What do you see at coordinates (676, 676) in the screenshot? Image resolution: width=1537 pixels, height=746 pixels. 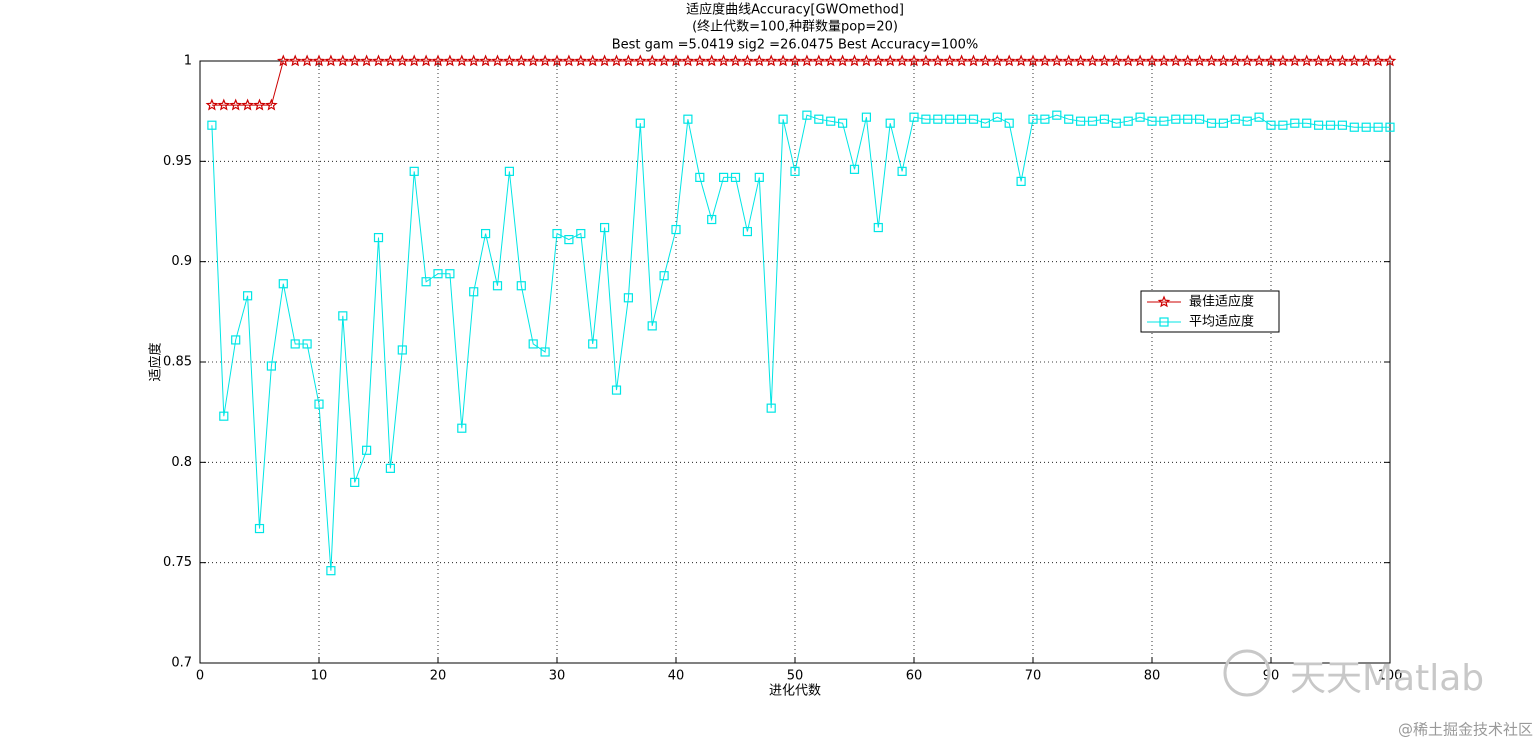 I see `x-tick-label: 40` at bounding box center [676, 676].